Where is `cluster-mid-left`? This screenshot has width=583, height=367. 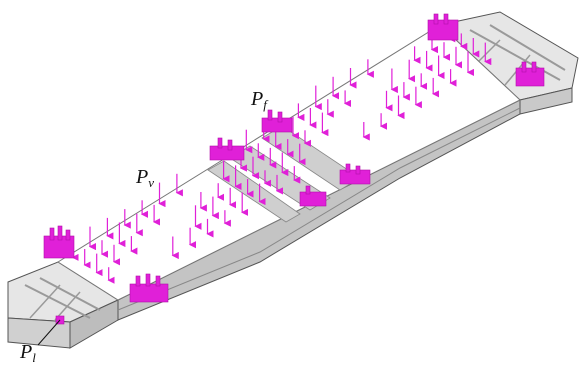 cluster-mid-left is located at coordinates (227, 149).